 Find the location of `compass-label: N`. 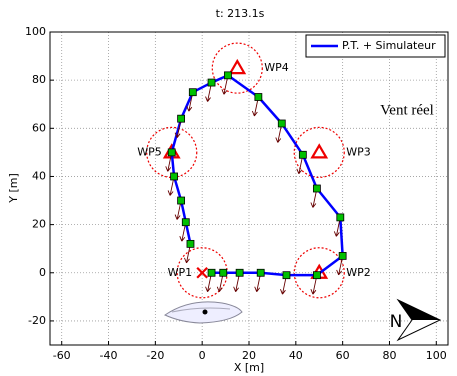

compass-label: N is located at coordinates (396, 322).